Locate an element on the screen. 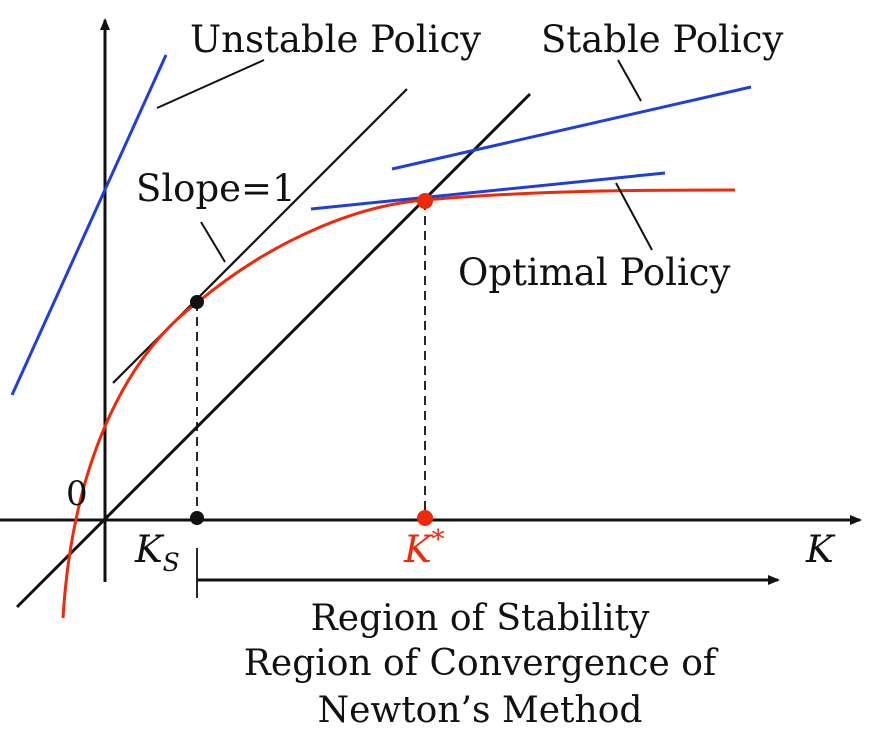  region-text-line-2: Region of Convergence of is located at coordinates (481, 663).